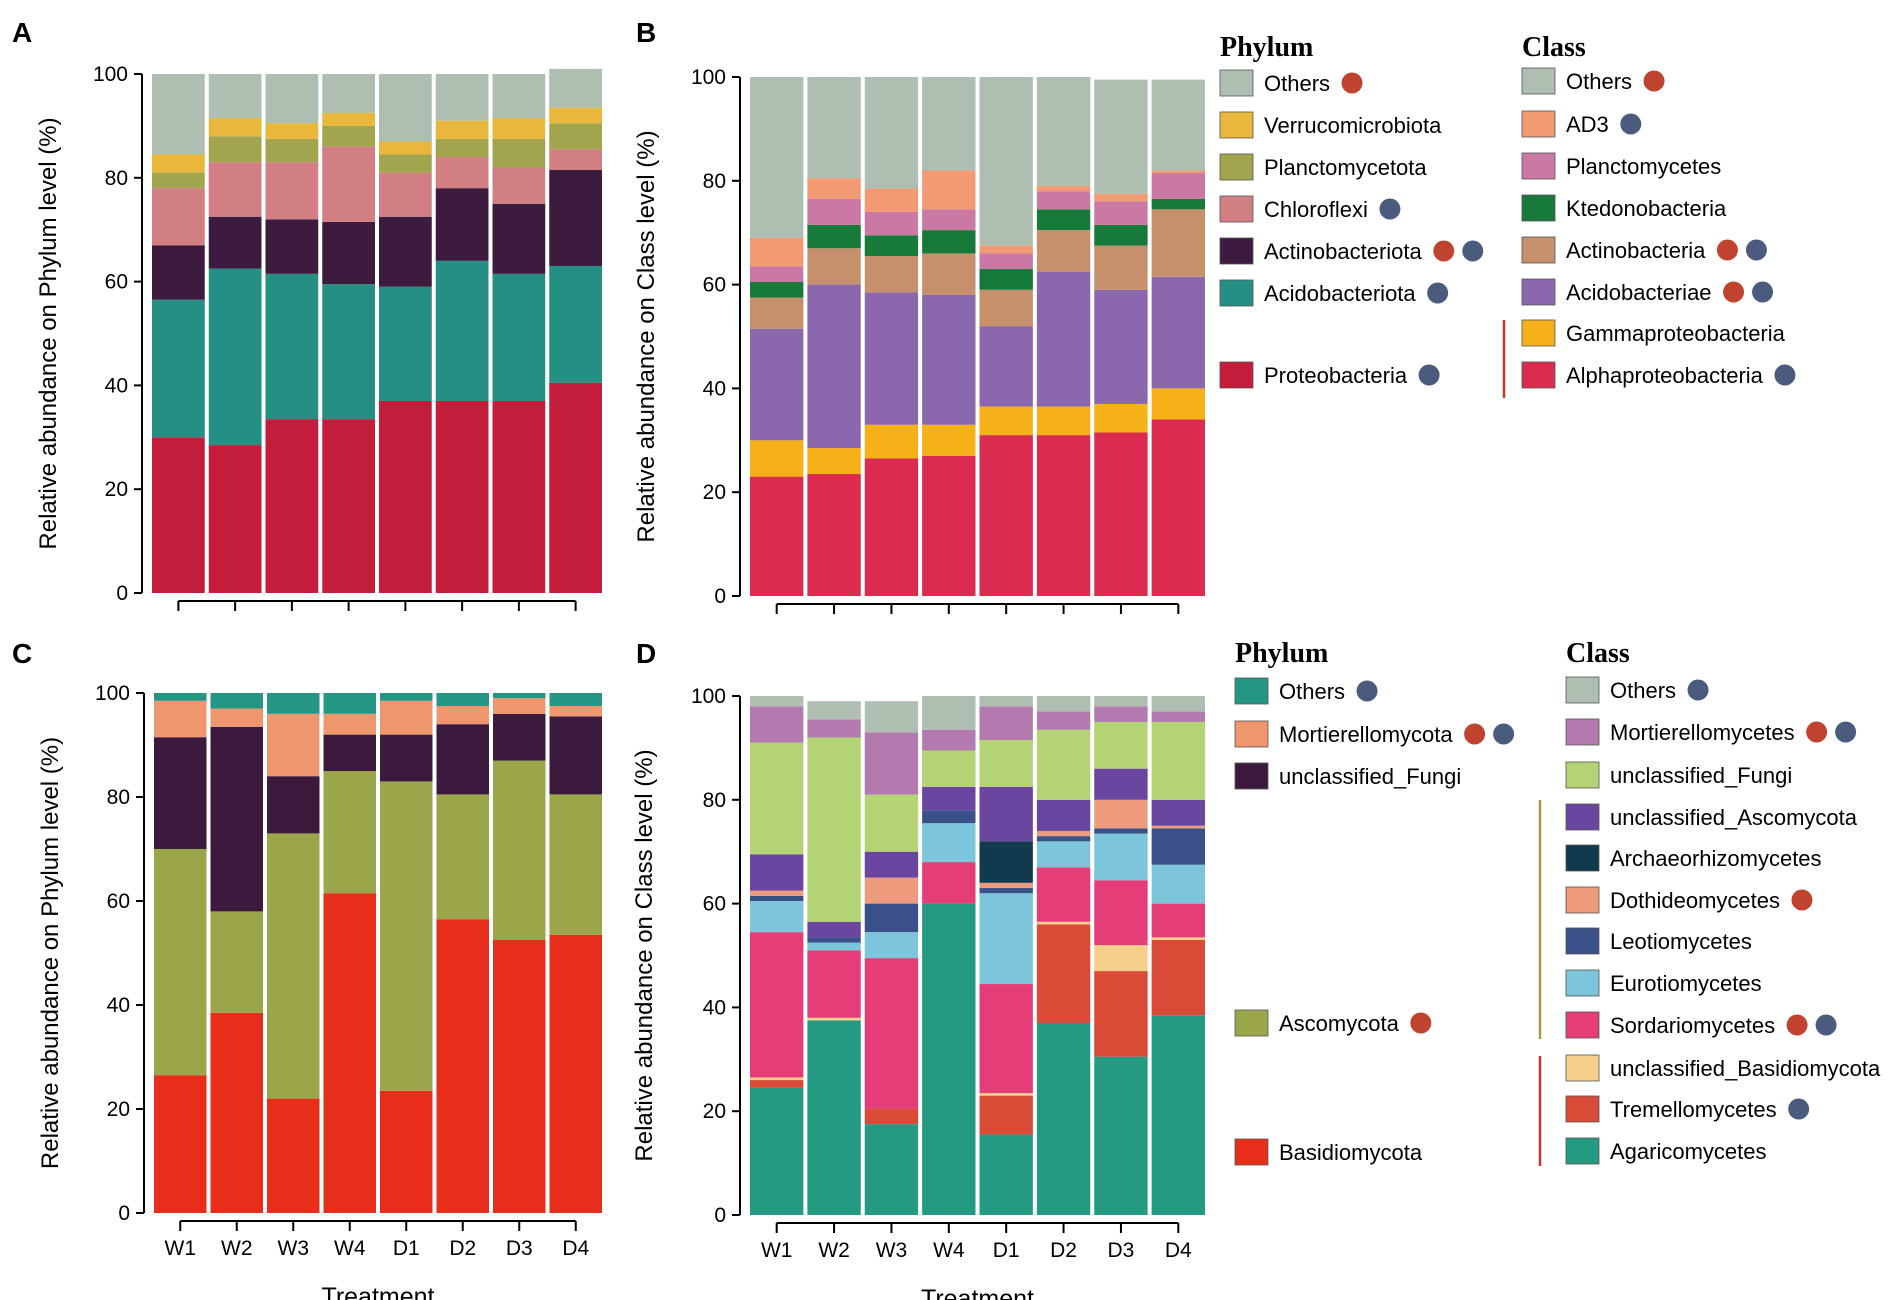  What do you see at coordinates (949, 274) in the screenshot?
I see `bar-b-w4-actinobacteria` at bounding box center [949, 274].